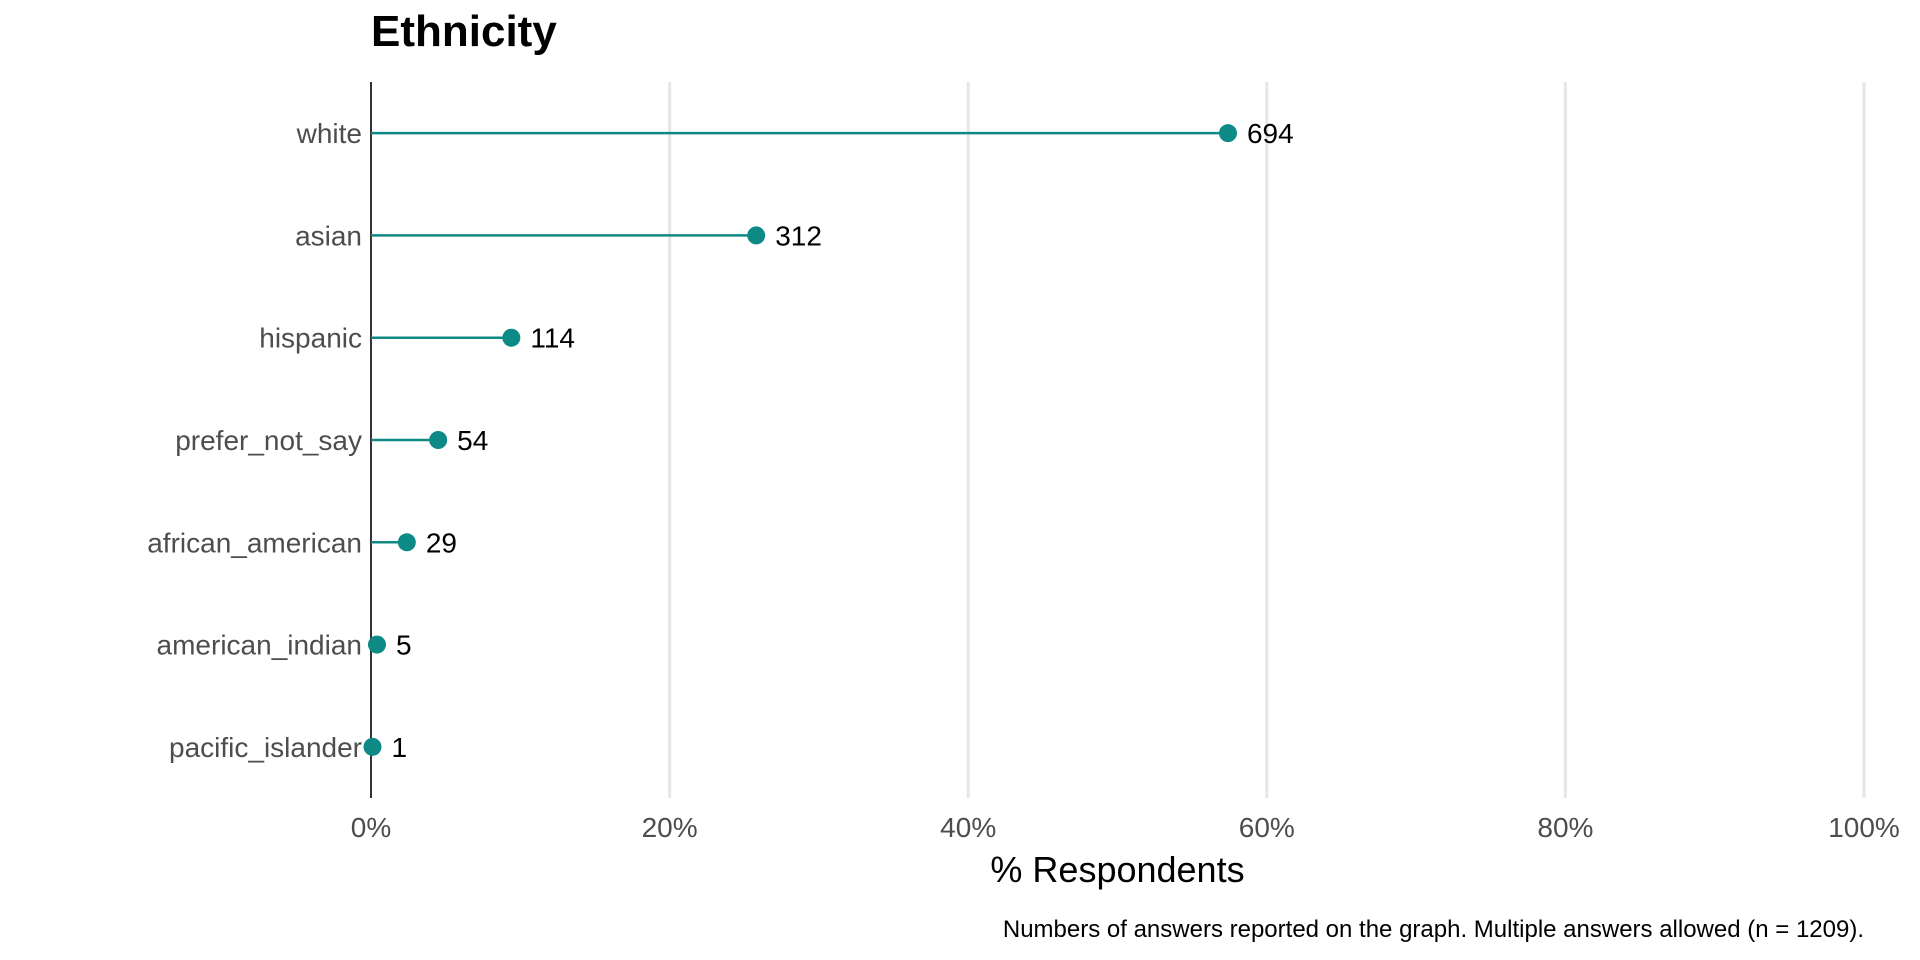 This screenshot has height=960, width=1920. Describe the element at coordinates (254, 542) in the screenshot. I see `category-label: african_american` at that location.